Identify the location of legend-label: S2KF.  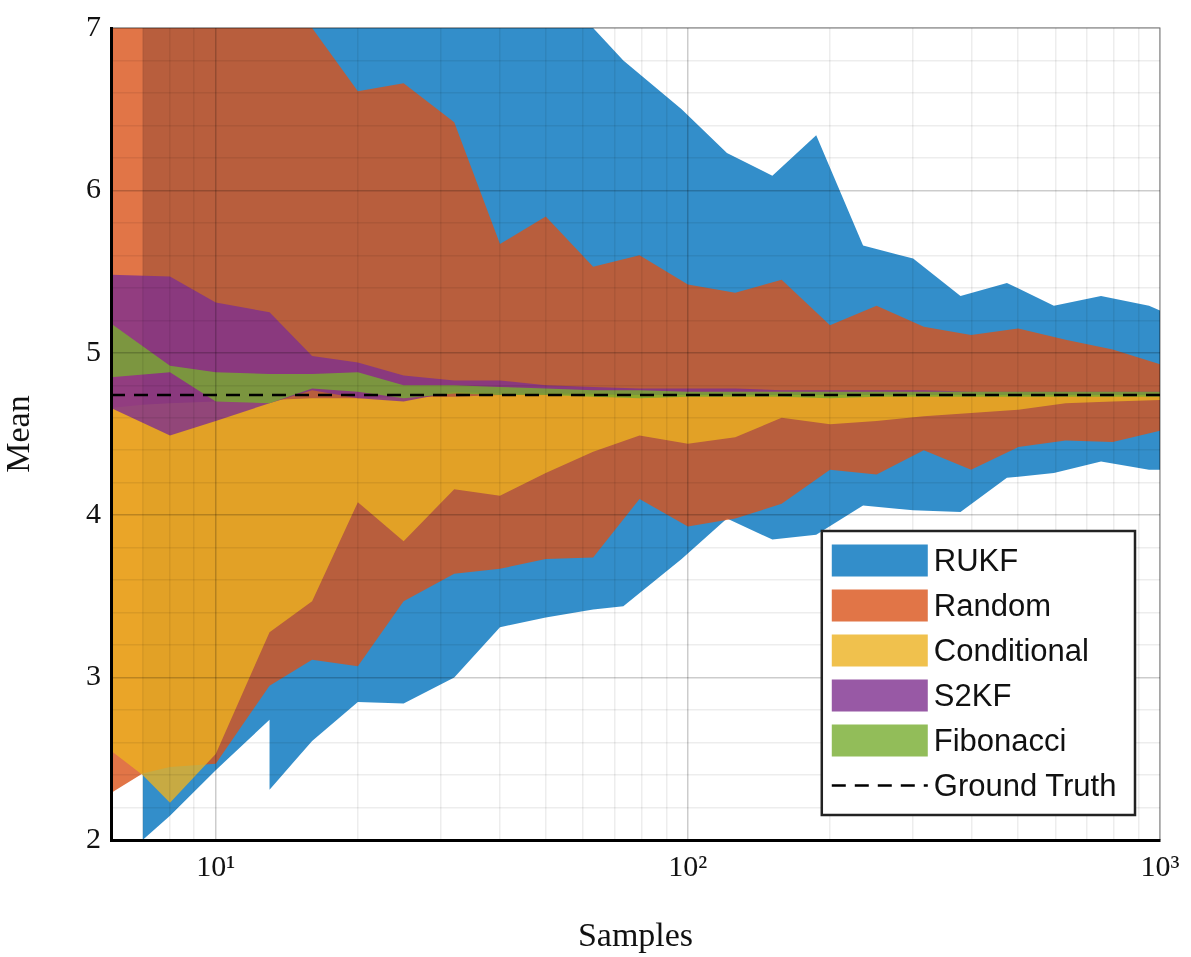
(972, 696).